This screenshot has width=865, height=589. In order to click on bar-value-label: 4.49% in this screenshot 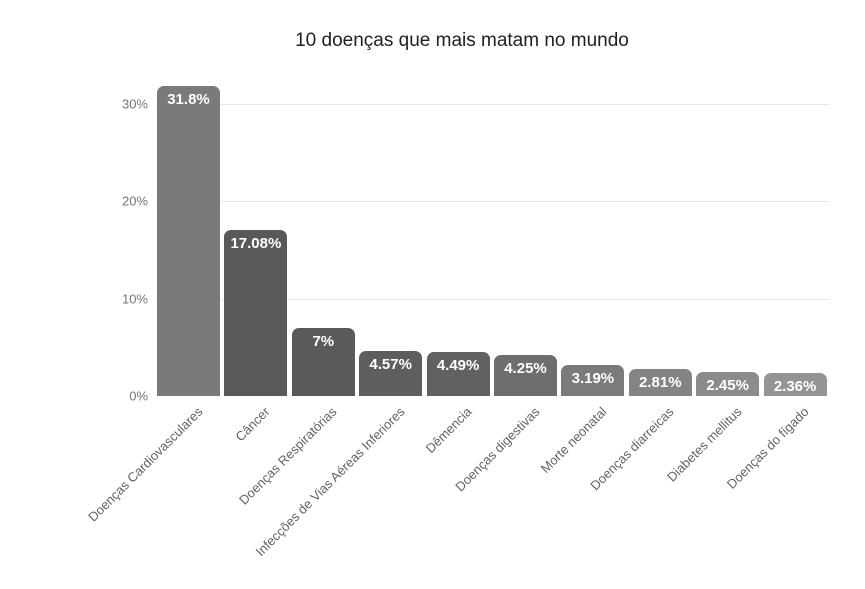, I will do `click(458, 366)`.